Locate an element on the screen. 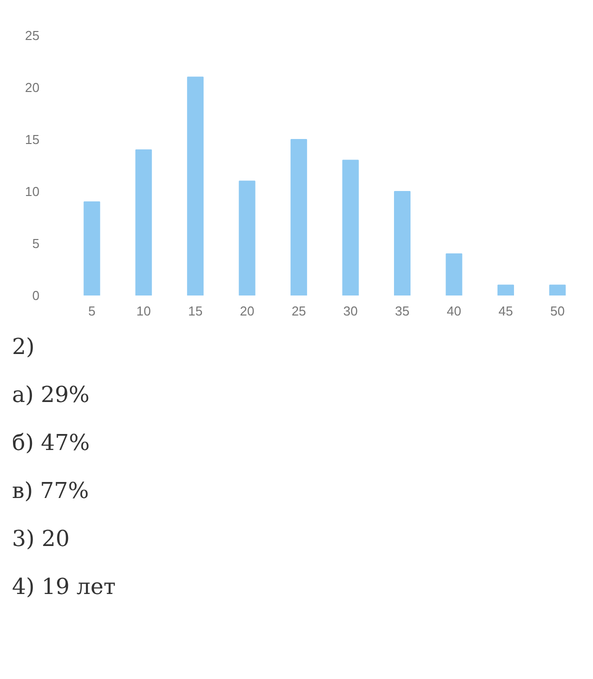  text: 4) 19 лет is located at coordinates (64, 588).